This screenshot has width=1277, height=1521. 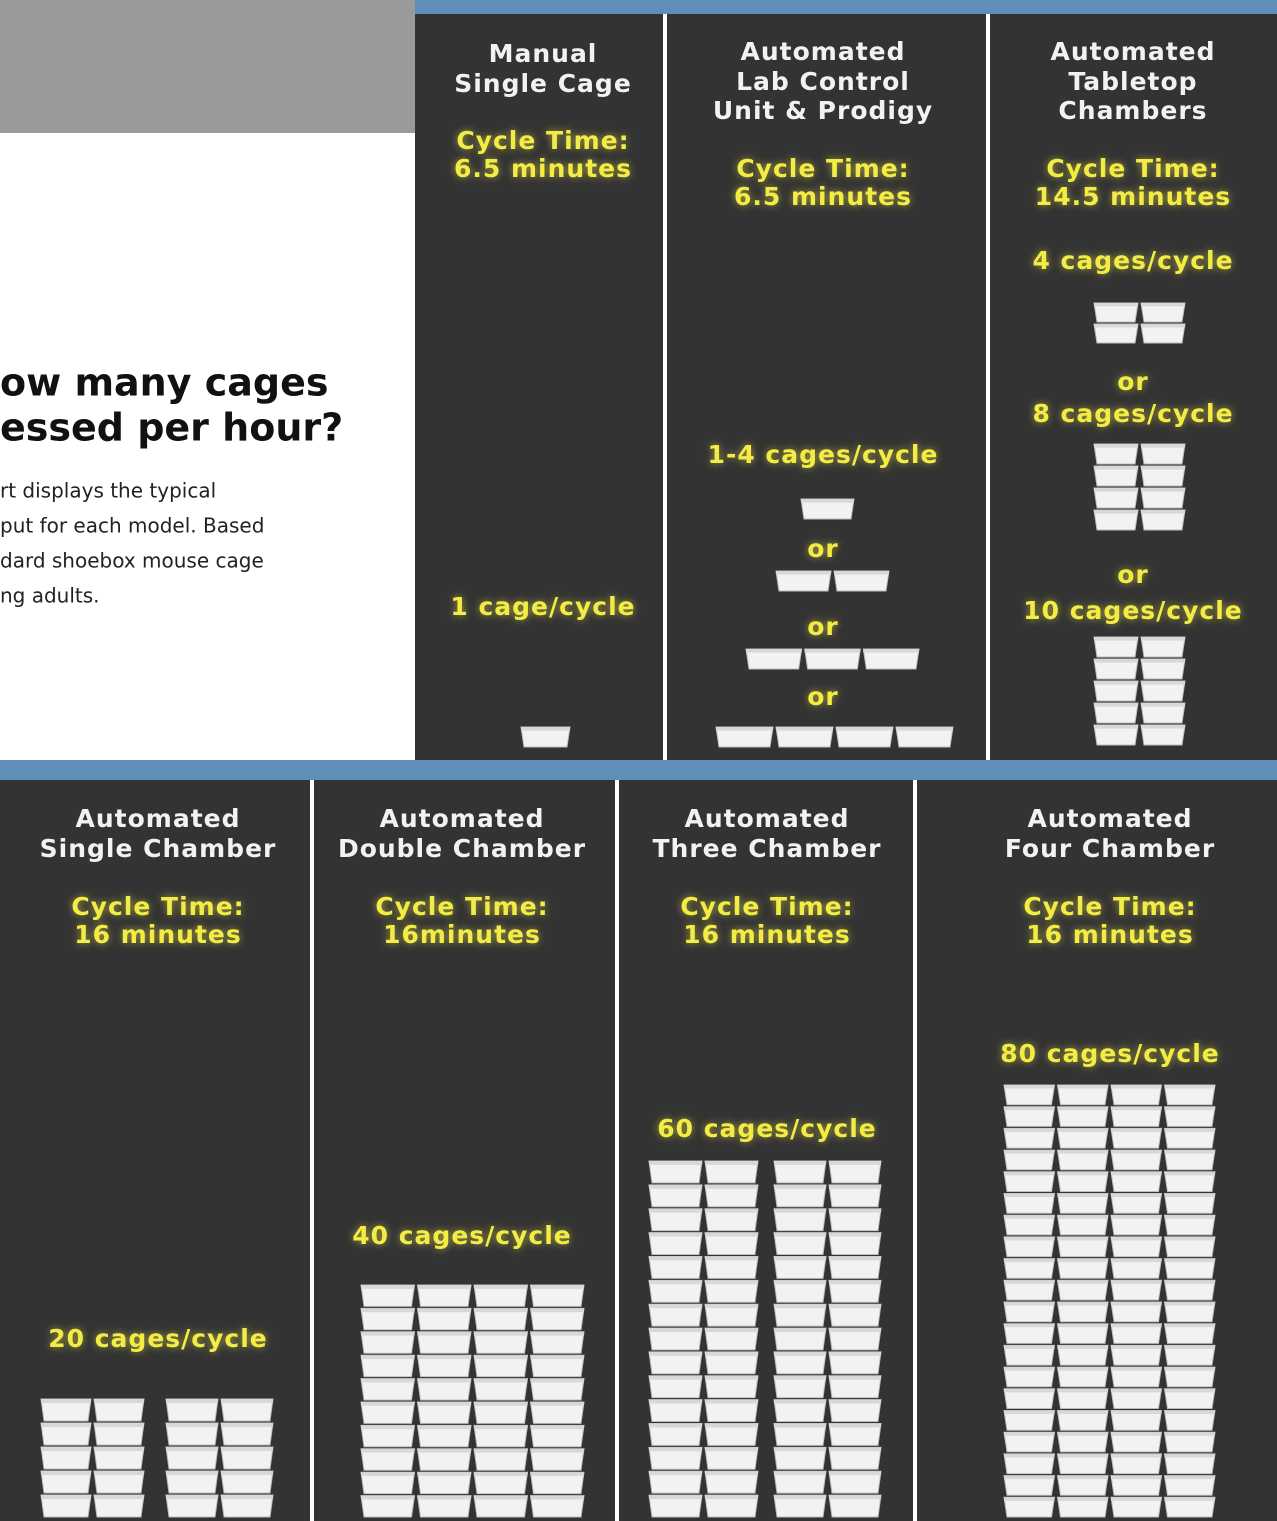 I want to click on capacity-label: 20 cages/cycle, so click(x=158, y=1338).